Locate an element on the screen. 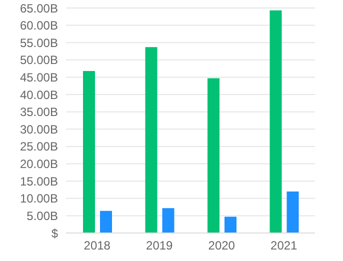 This screenshot has width=343, height=261. y-tick-label: 60.00B is located at coordinates (39, 25).